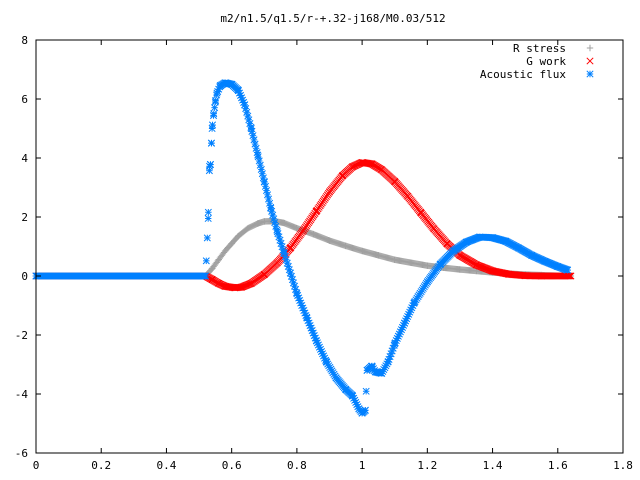  I want to click on y-tick-label: -4, so click(22, 394).